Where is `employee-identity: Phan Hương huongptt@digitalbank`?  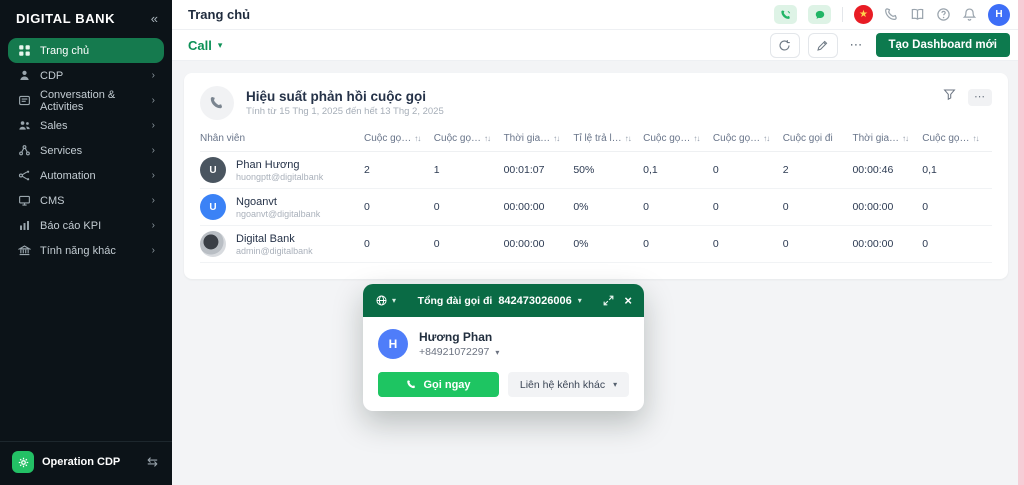
employee-identity: Phan Hương huongptt@digitalbank is located at coordinates (279, 170).